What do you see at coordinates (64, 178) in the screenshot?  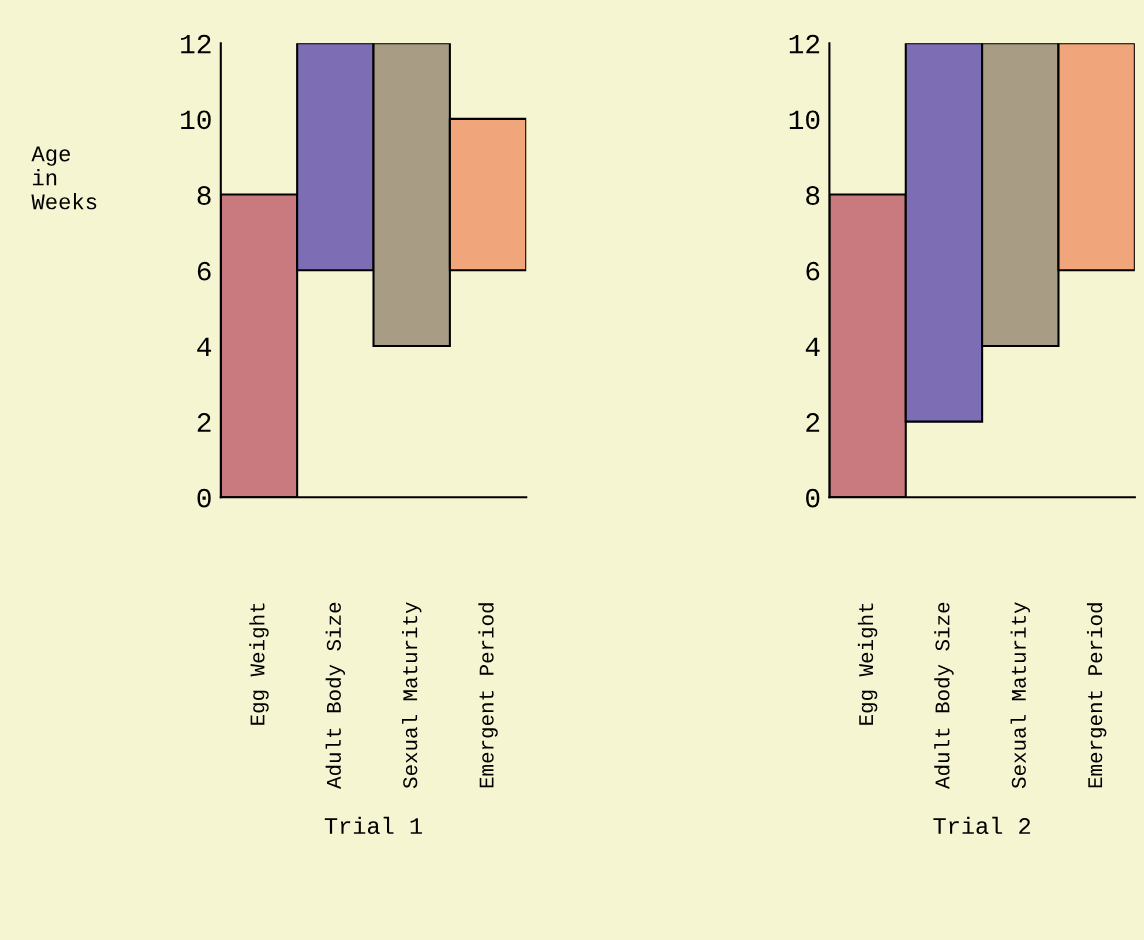 I see `y-axis-title: Age in Weeks` at bounding box center [64, 178].